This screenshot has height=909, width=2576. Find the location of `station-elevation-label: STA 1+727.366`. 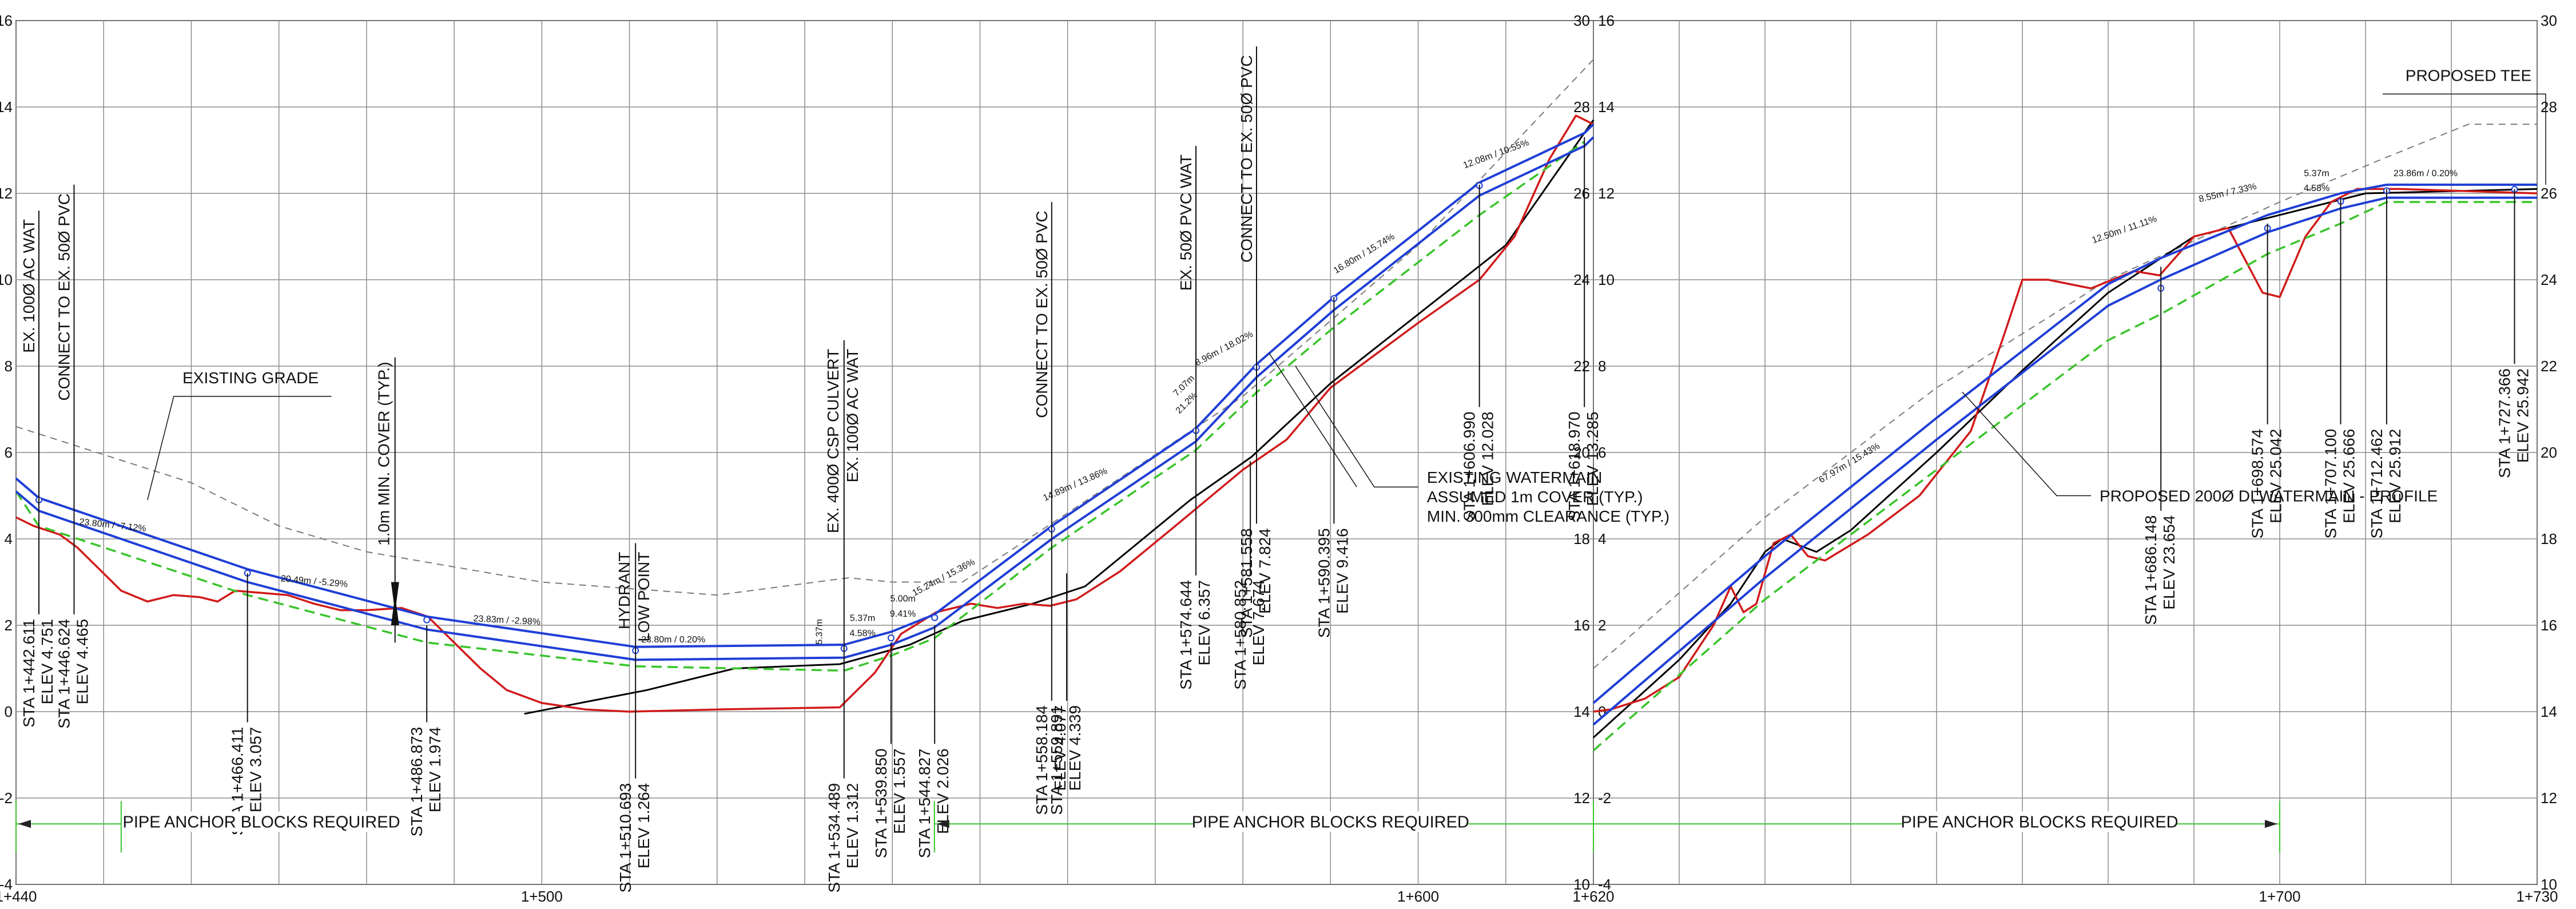

station-elevation-label: STA 1+727.366 is located at coordinates (2504, 423).